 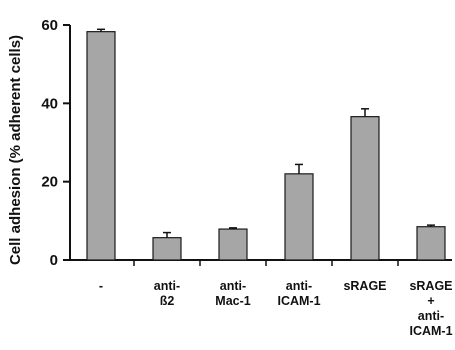 What do you see at coordinates (101, 286) in the screenshot?
I see `x-category-label: -` at bounding box center [101, 286].